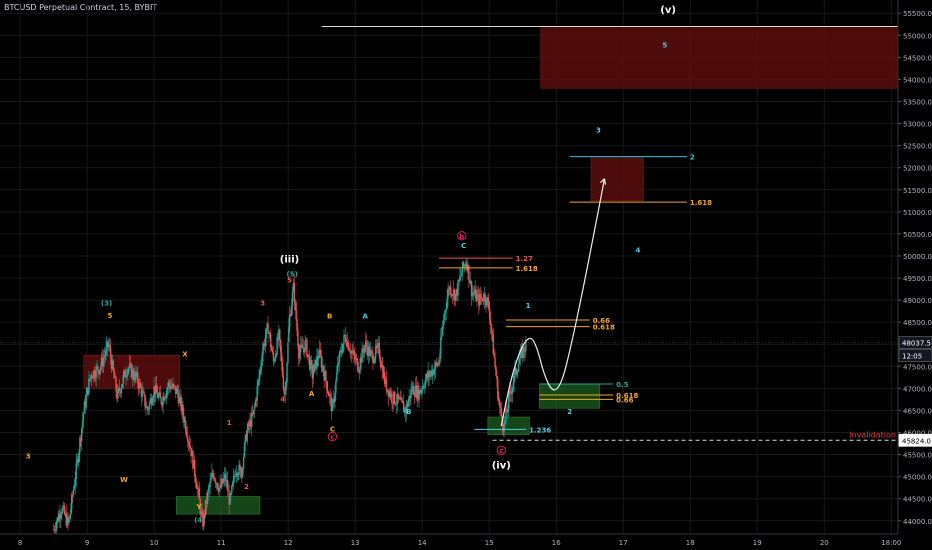 The width and height of the screenshot is (932, 550). I want to click on label-x: X, so click(185, 355).